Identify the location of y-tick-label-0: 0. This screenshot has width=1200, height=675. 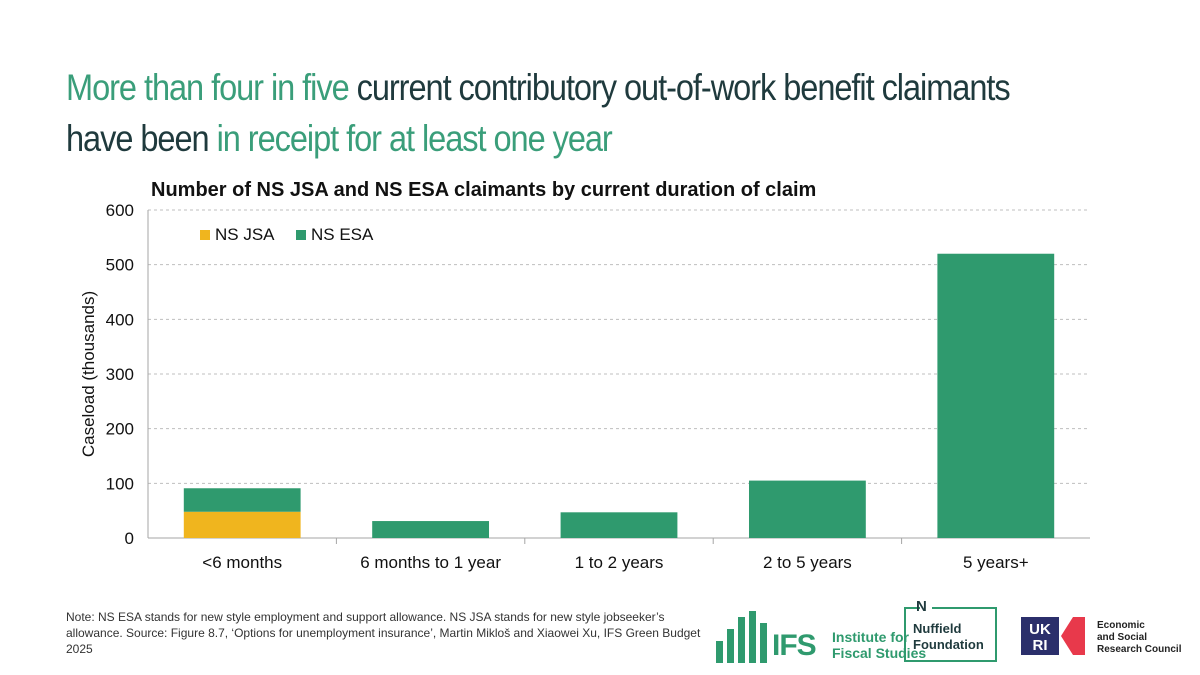
(129, 538).